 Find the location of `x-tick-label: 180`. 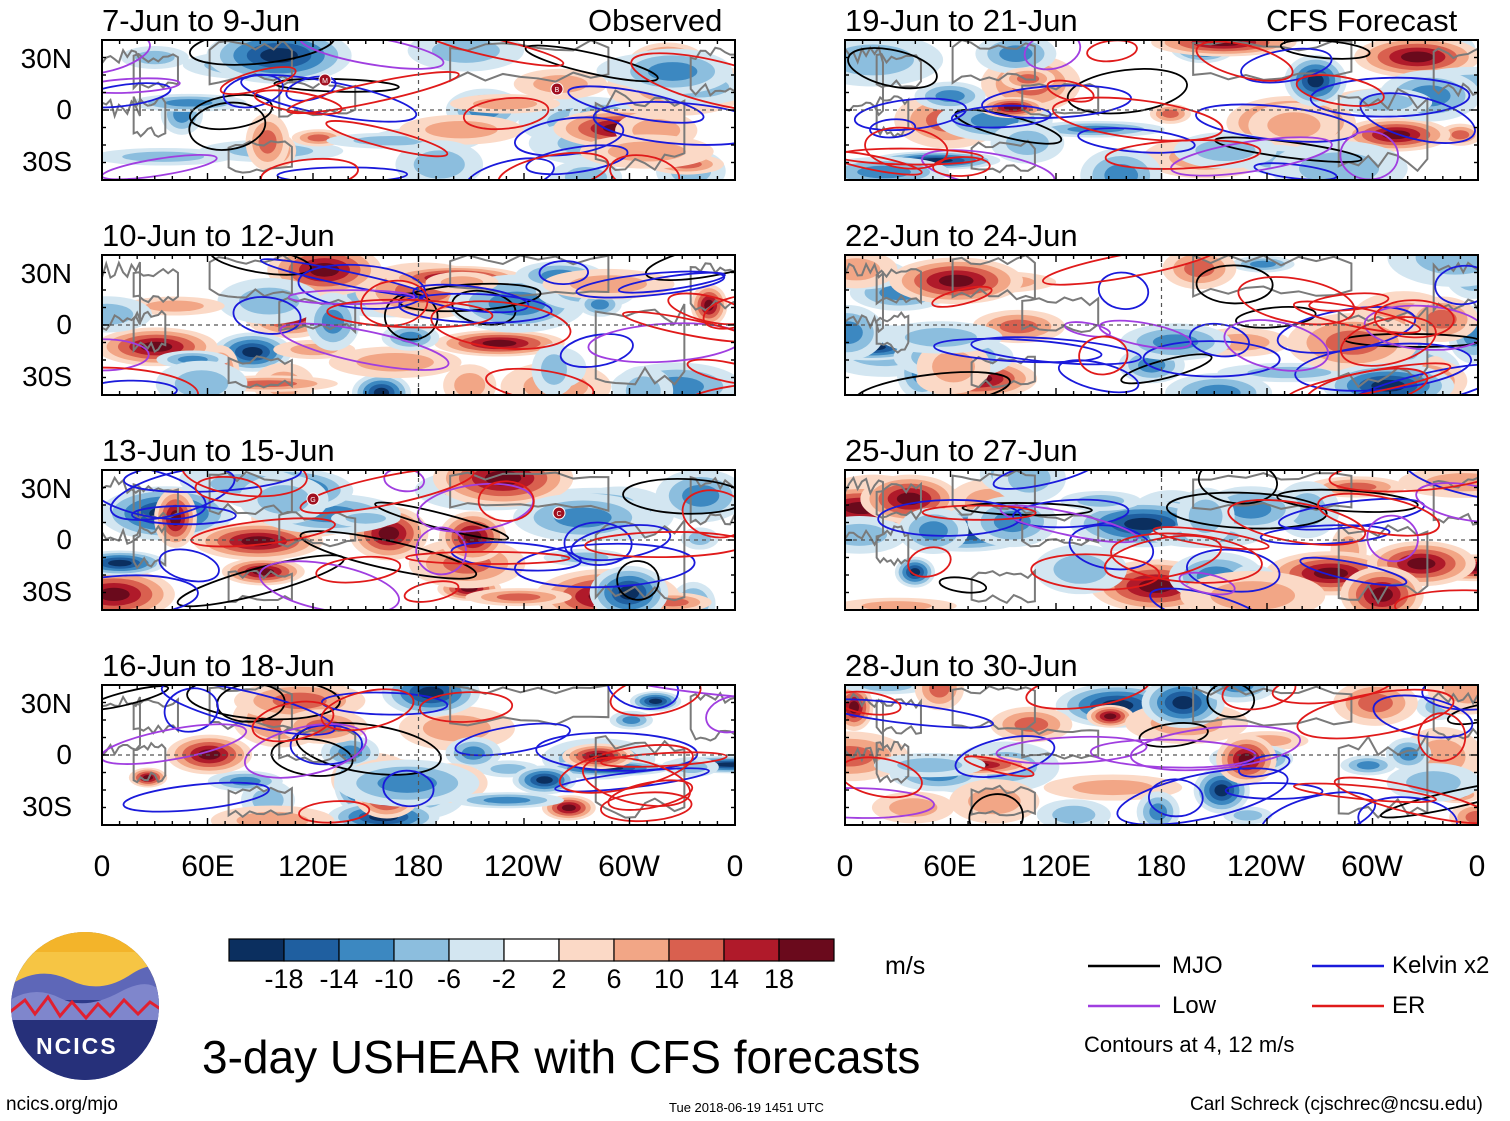

x-tick-label: 180 is located at coordinates (1161, 866).